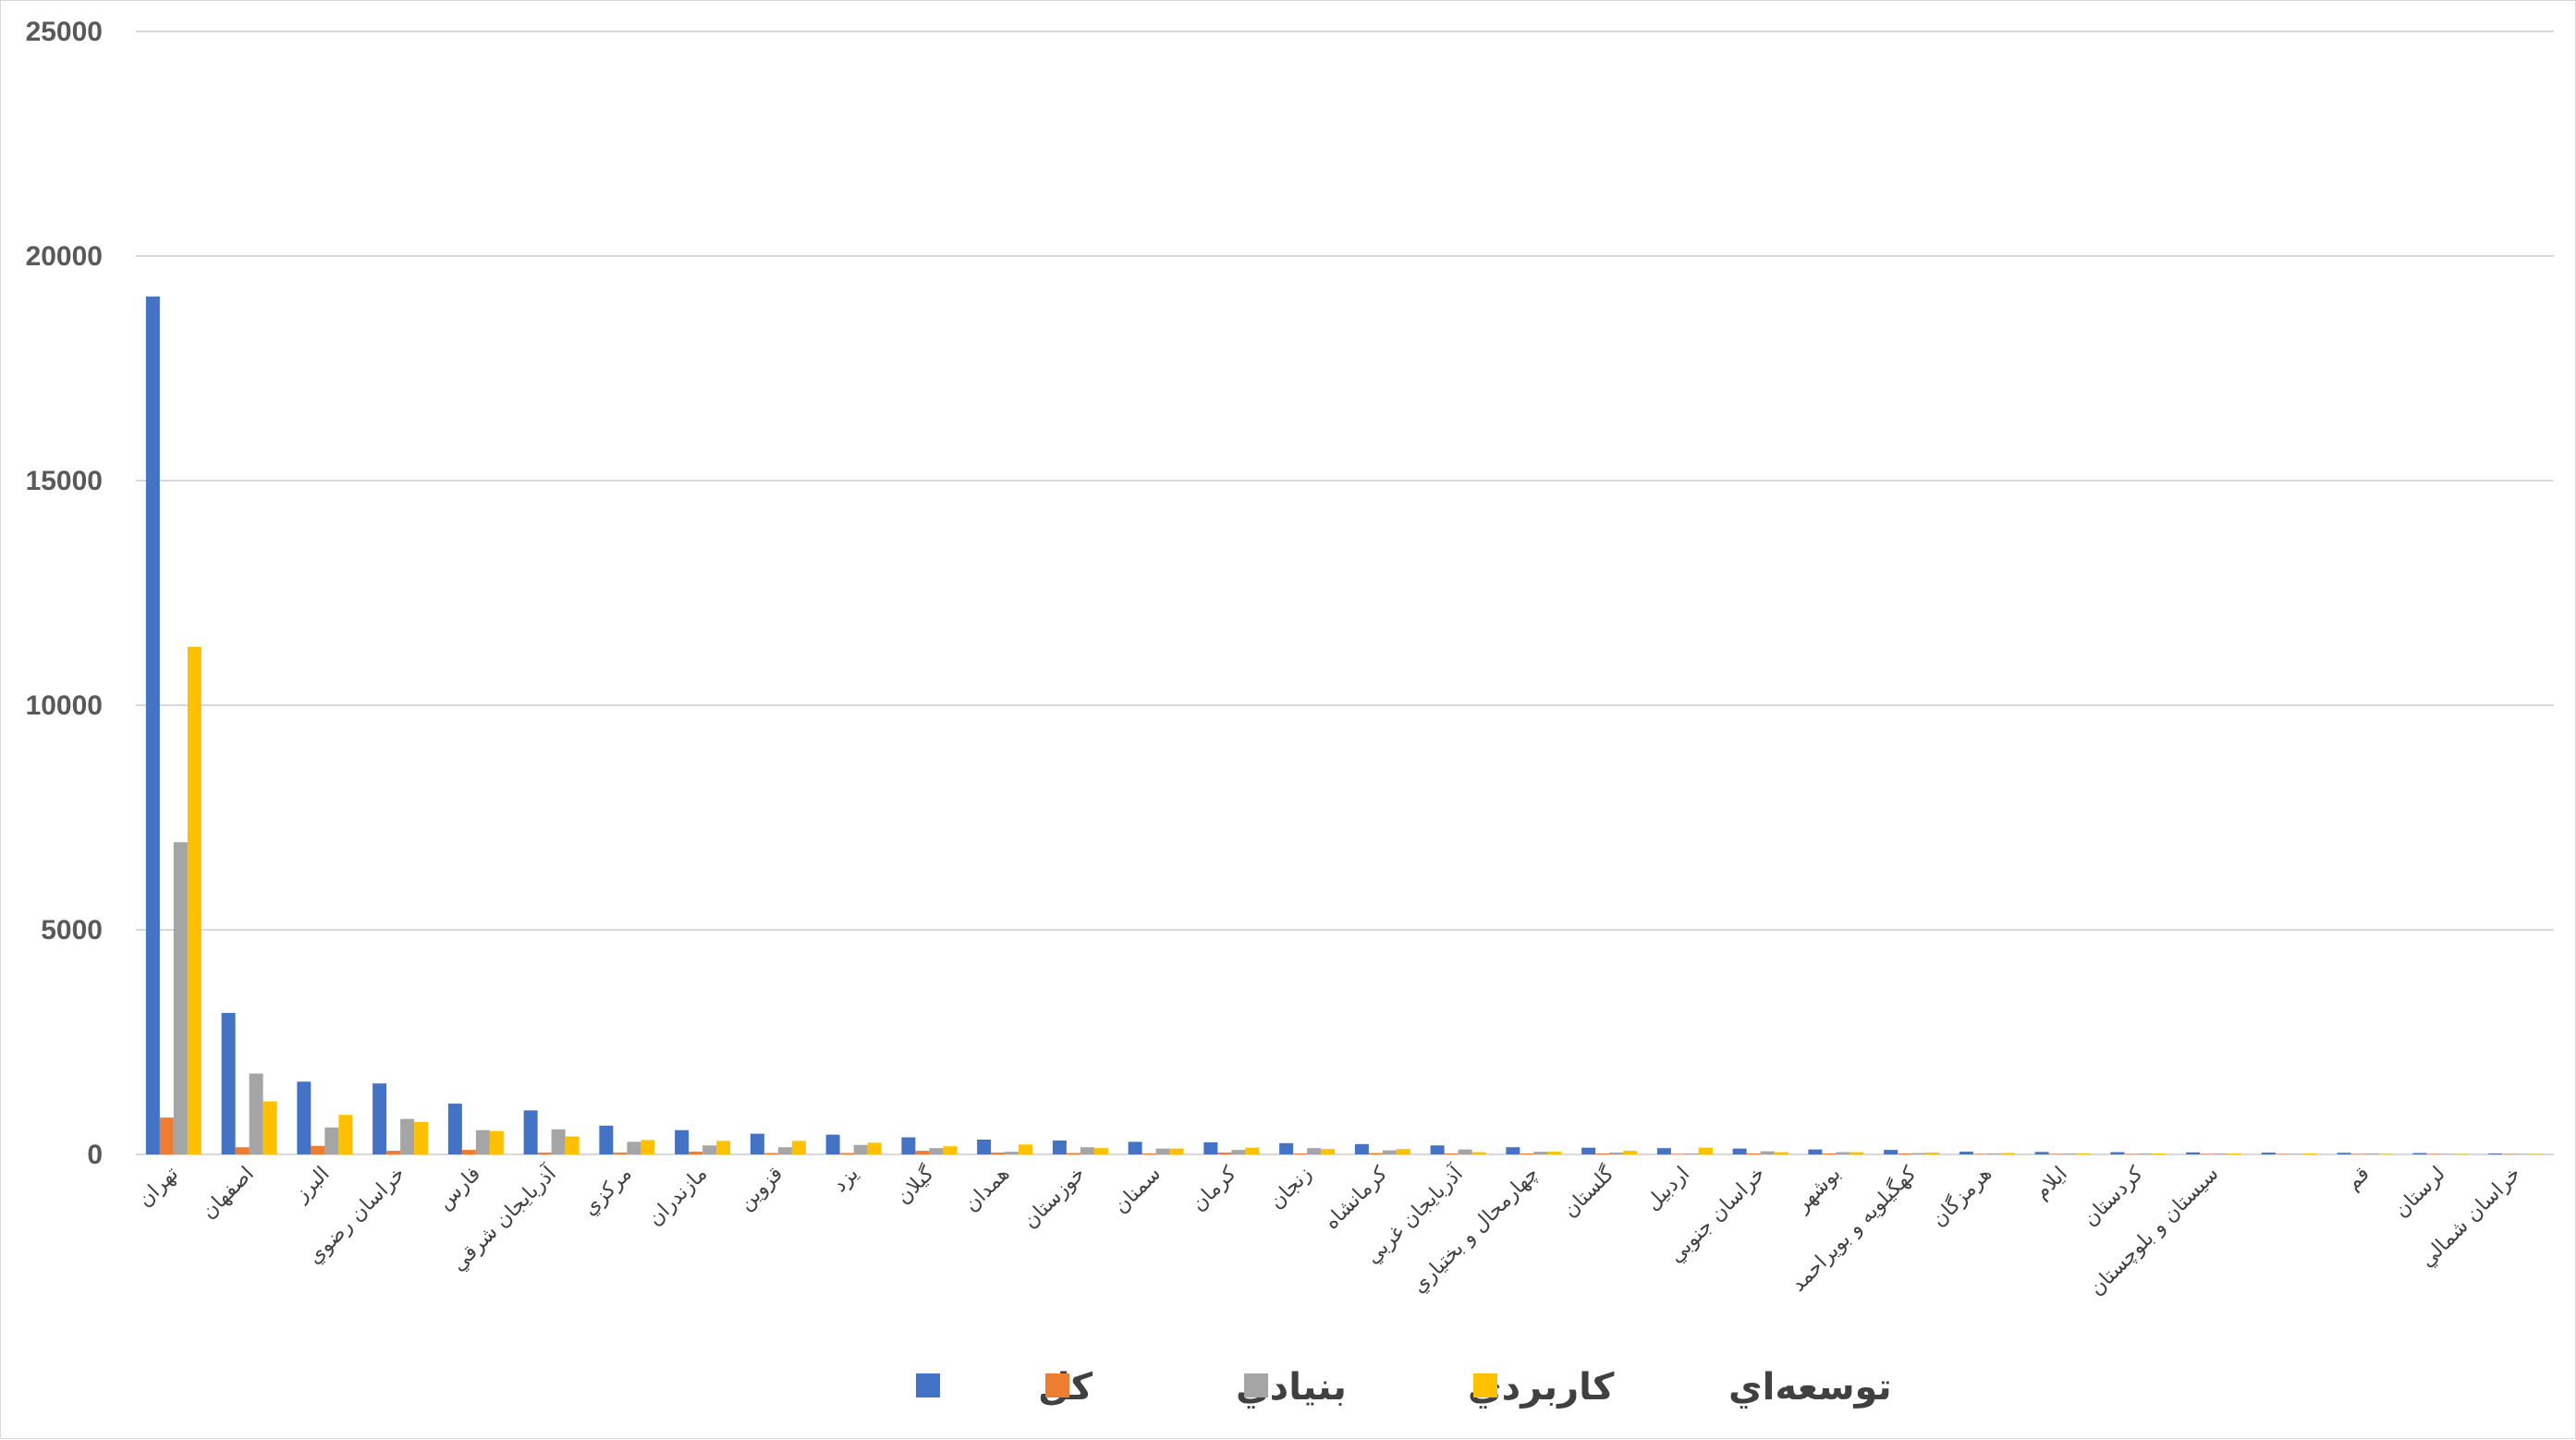 The width and height of the screenshot is (2576, 1440). I want to click on x-tick-label: بوشهر, so click(1818, 1190).